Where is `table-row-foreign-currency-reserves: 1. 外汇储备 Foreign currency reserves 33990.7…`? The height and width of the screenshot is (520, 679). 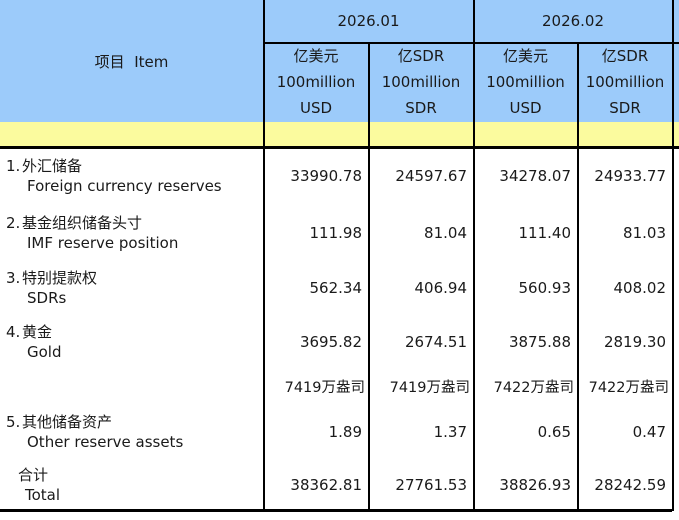 table-row-foreign-currency-reserves: 1. 外汇储备 Foreign currency reserves 33990.7… is located at coordinates (339, 175).